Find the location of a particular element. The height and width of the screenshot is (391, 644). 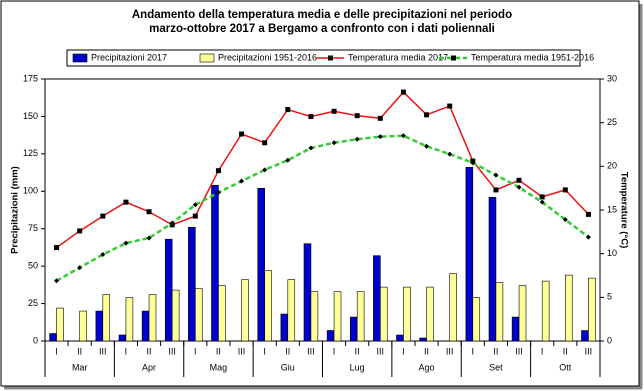

y2-tick-label: 30 is located at coordinates (612, 78).